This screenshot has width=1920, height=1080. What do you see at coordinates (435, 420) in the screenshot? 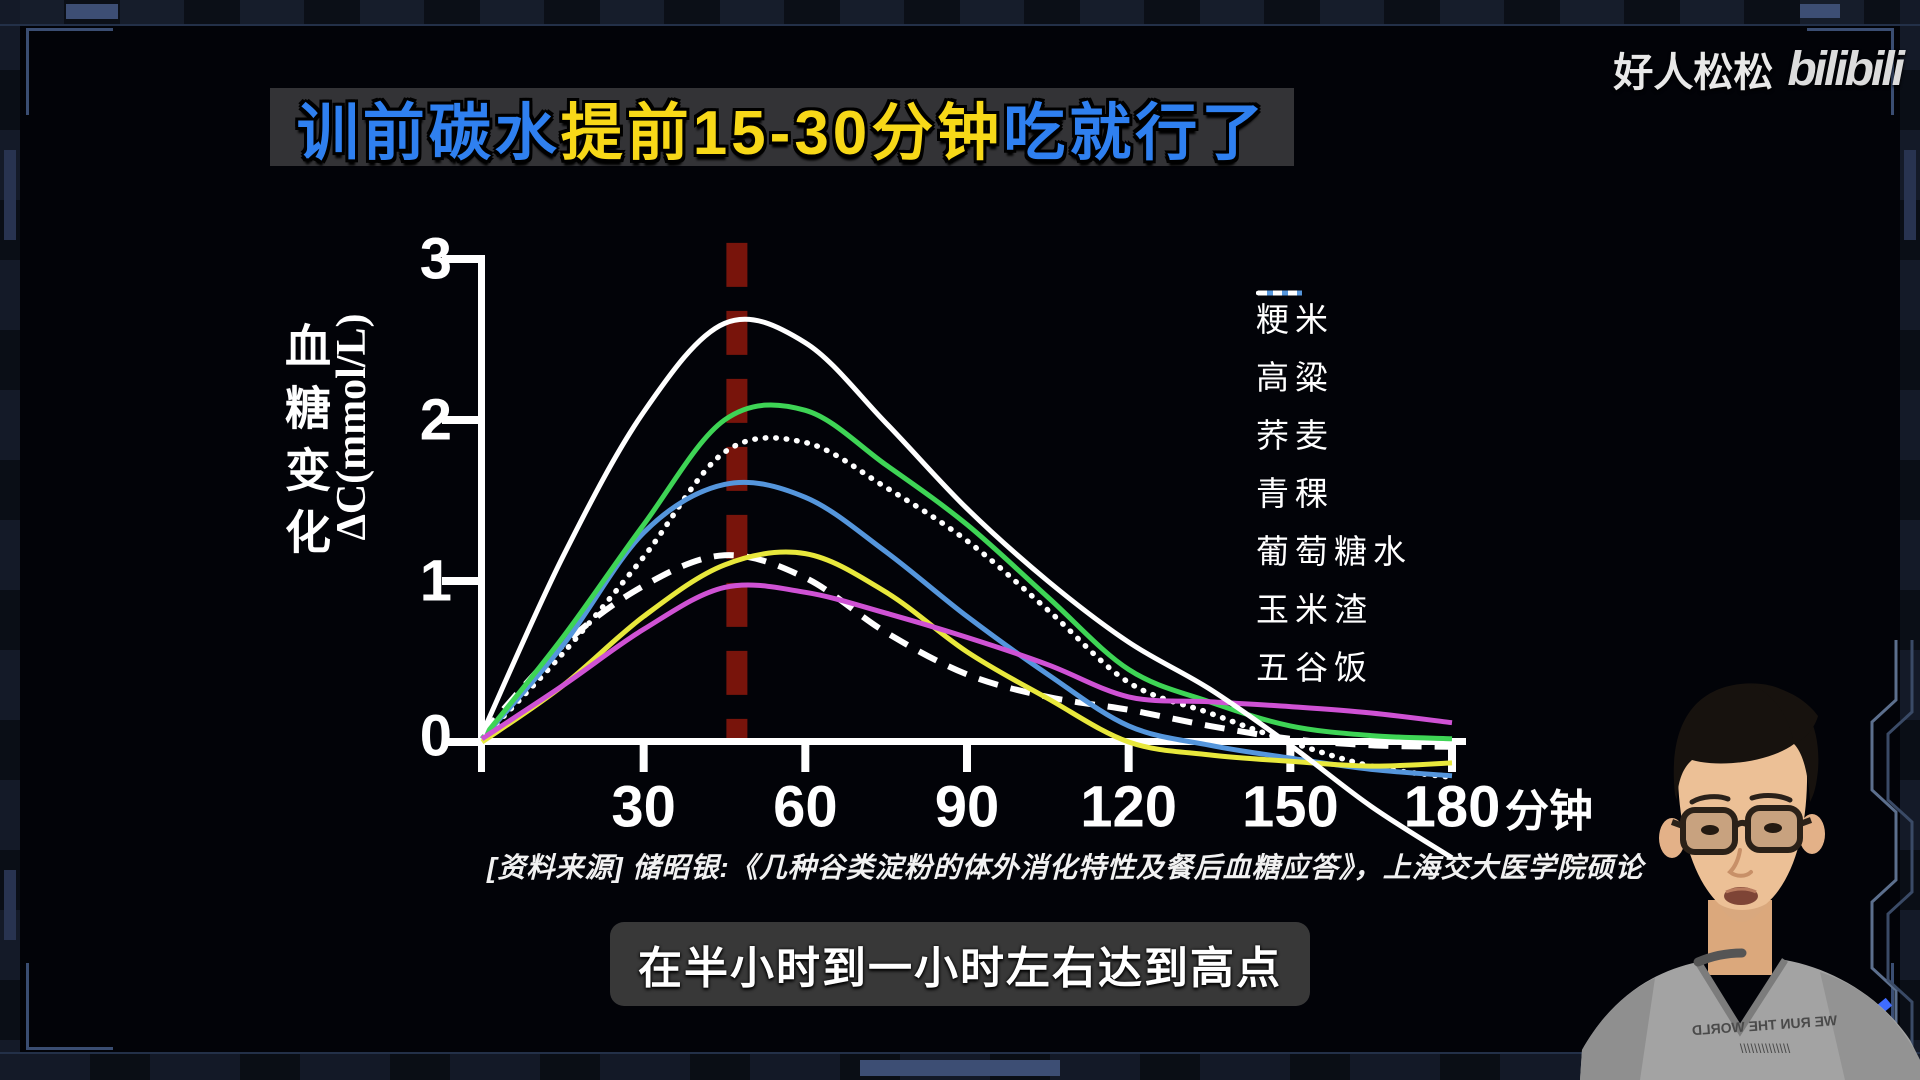
I see `tick-label: 2` at bounding box center [435, 420].